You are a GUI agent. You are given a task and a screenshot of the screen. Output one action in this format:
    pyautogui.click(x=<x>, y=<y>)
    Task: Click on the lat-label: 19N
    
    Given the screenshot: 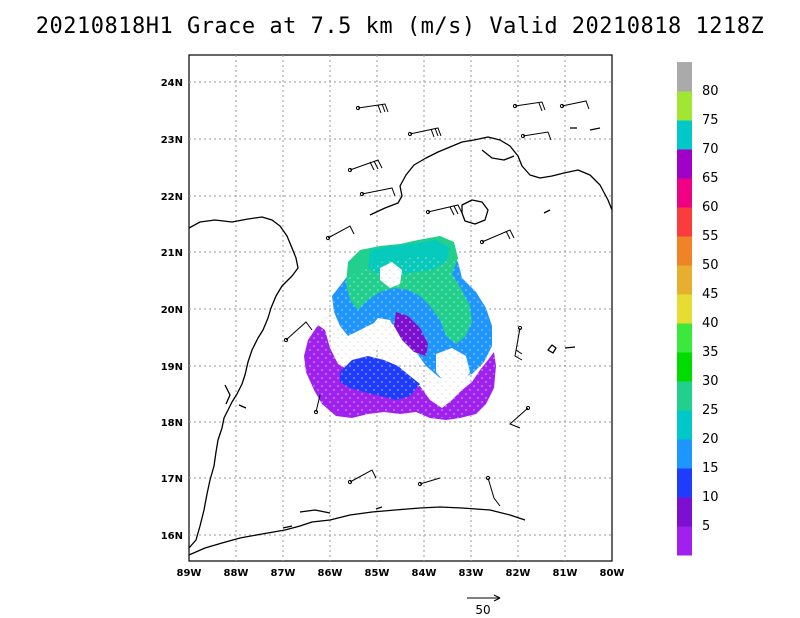 What is the action you would take?
    pyautogui.click(x=172, y=367)
    